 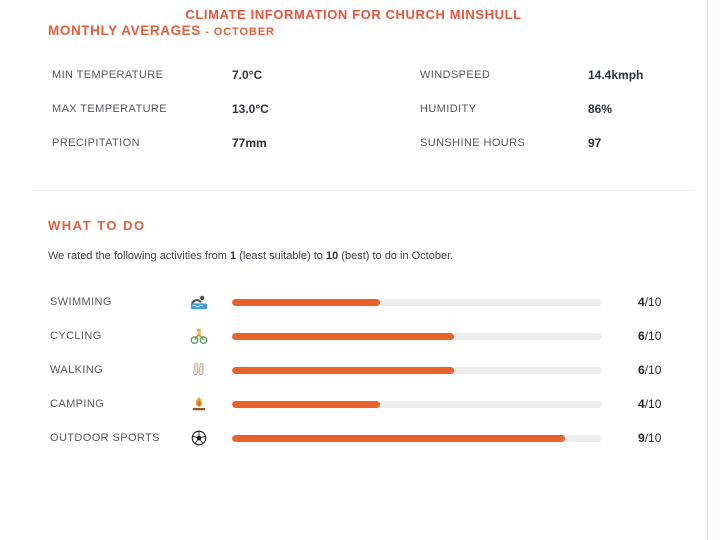 I want to click on activity-label: SWIMMING, so click(x=81, y=302).